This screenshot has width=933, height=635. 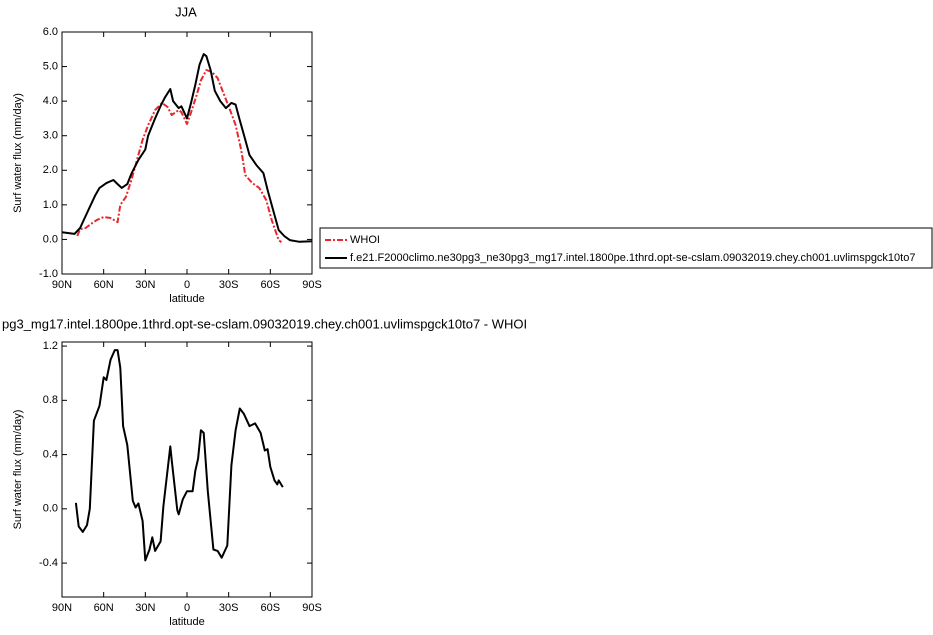 What do you see at coordinates (50, 170) in the screenshot?
I see `y-tick-label: 2.0` at bounding box center [50, 170].